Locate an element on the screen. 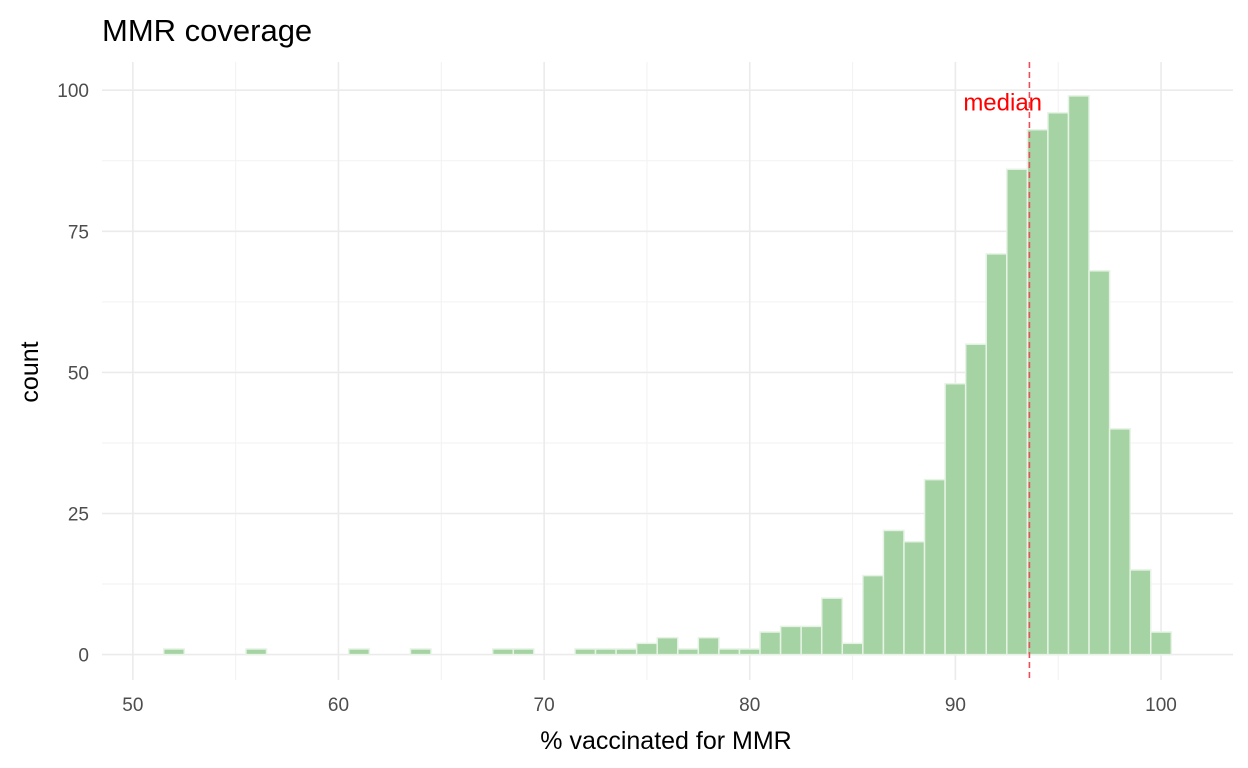 The image size is (1248, 768). y-tick-label: 50 is located at coordinates (78, 373).